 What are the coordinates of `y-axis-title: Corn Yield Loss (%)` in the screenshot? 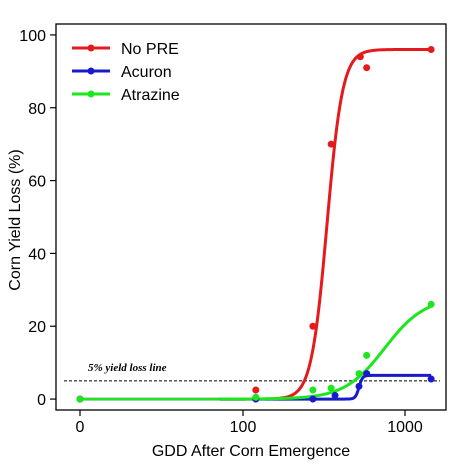 It's located at (15, 219).